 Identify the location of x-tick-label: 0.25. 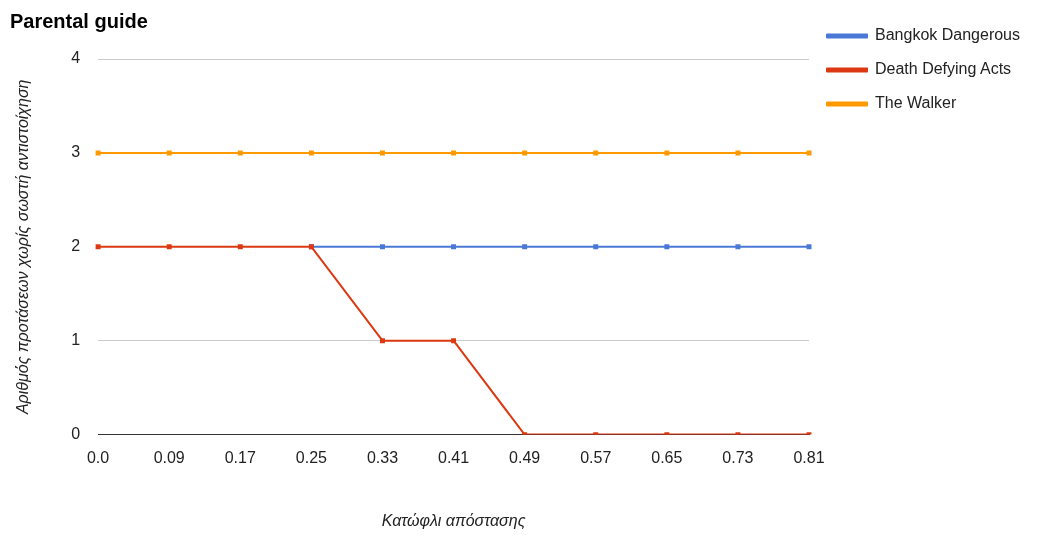
(311, 457).